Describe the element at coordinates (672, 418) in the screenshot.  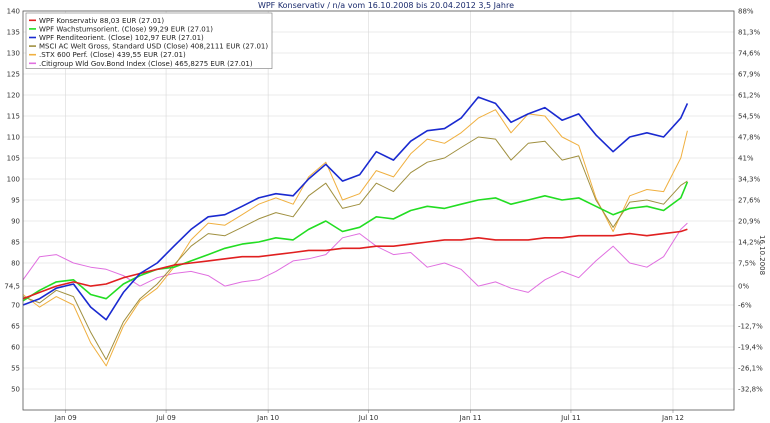
I see `x-tick-label: Jan 12` at that location.